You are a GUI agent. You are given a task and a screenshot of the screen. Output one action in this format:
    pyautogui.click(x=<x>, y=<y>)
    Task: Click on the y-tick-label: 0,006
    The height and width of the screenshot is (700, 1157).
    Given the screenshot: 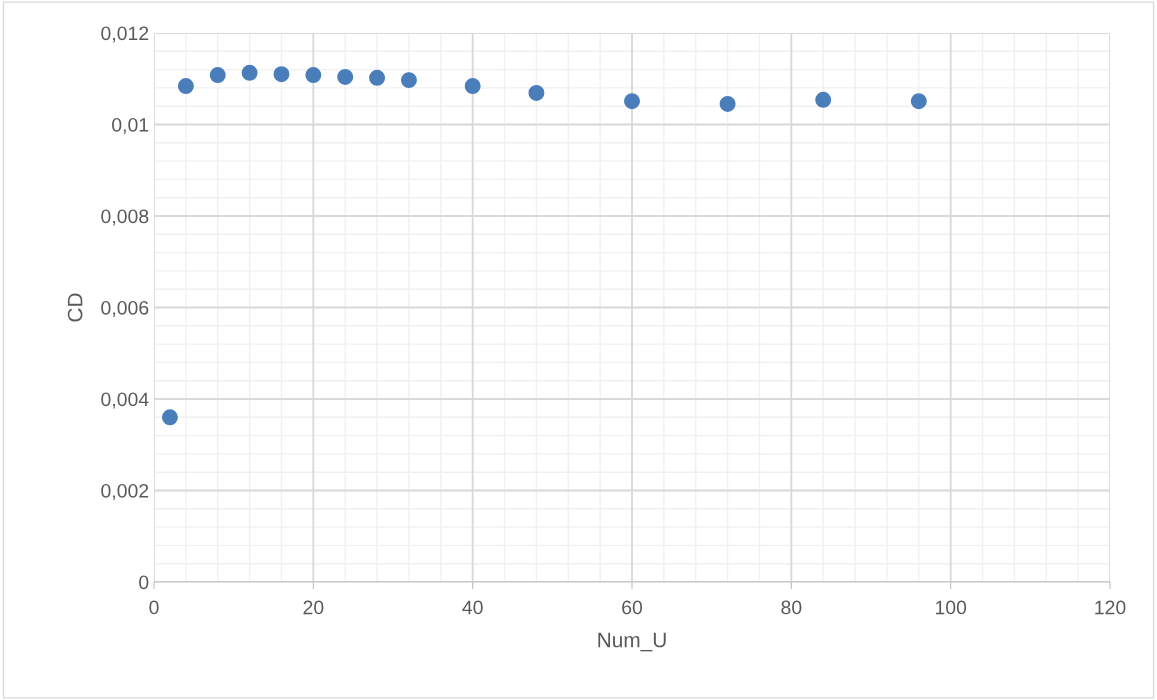 What is the action you would take?
    pyautogui.click(x=125, y=309)
    